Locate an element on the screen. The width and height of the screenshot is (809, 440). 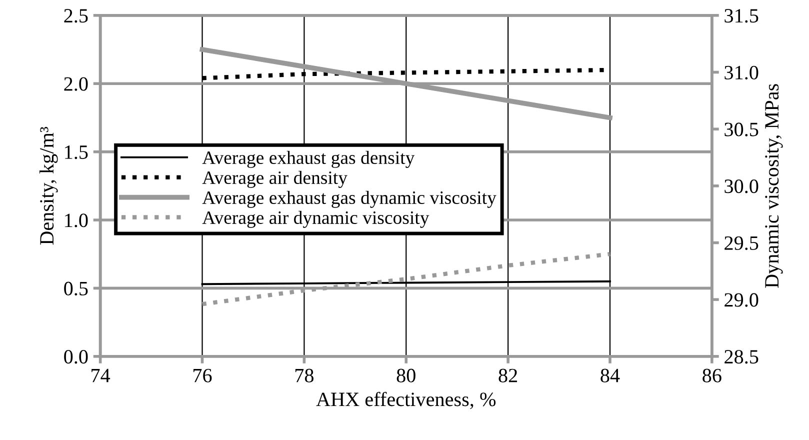
legend-label: Average air dynamic viscosity is located at coordinates (316, 219).